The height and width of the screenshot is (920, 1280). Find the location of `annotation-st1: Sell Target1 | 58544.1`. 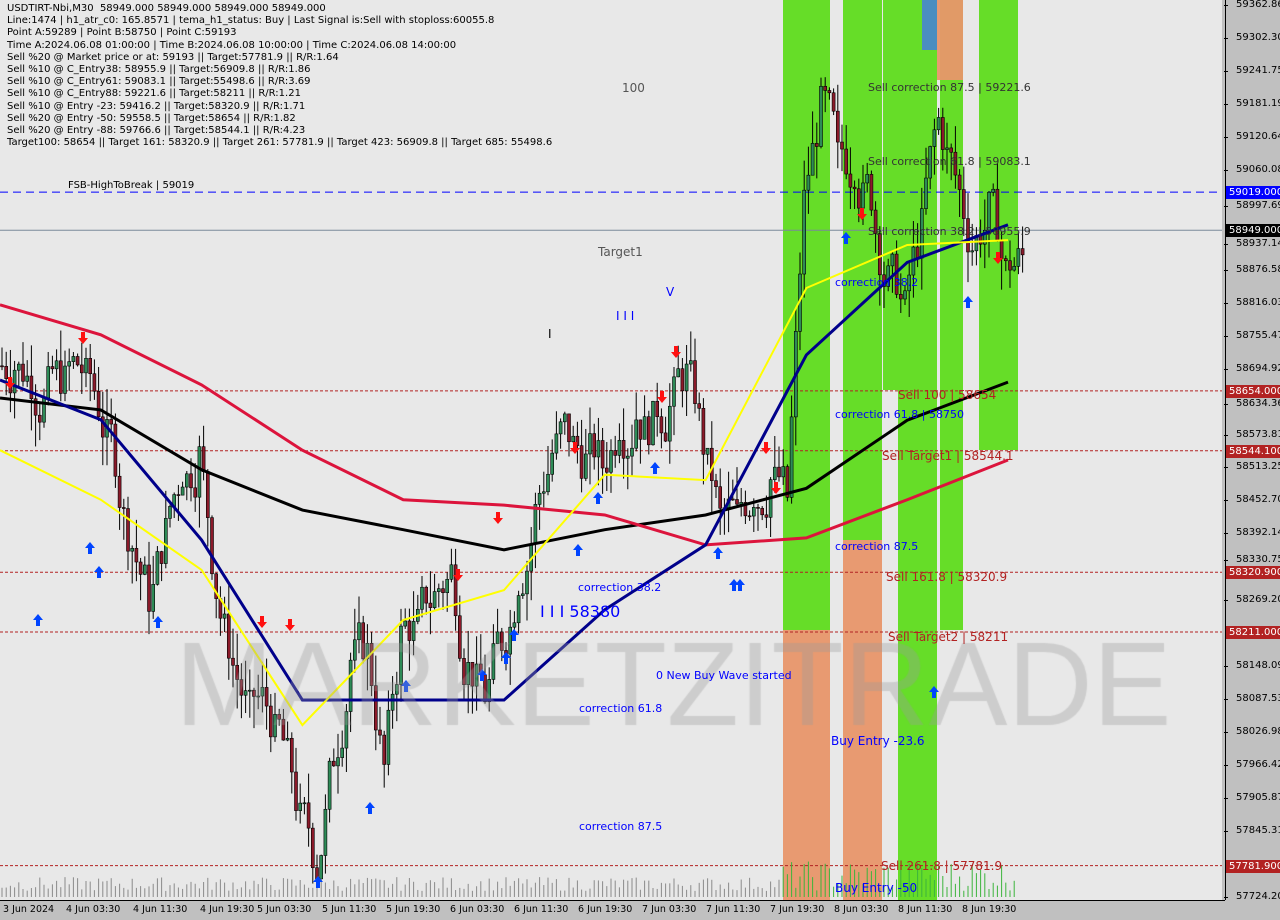

annotation-st1: Sell Target1 | 58544.1 is located at coordinates (948, 456).